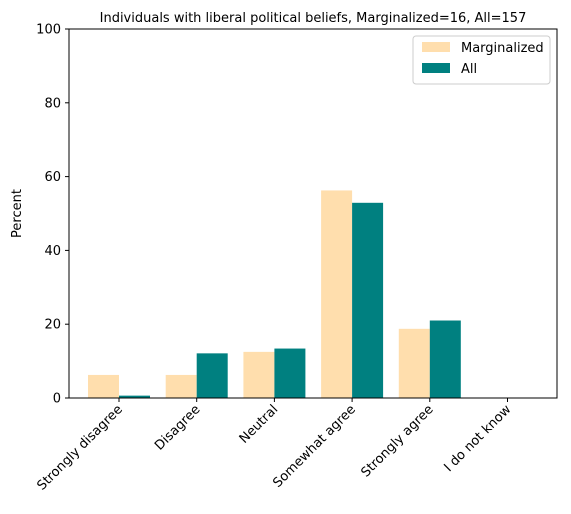 The image size is (571, 514). Describe the element at coordinates (259, 424) in the screenshot. I see `x-tick-label: Neutral` at that location.